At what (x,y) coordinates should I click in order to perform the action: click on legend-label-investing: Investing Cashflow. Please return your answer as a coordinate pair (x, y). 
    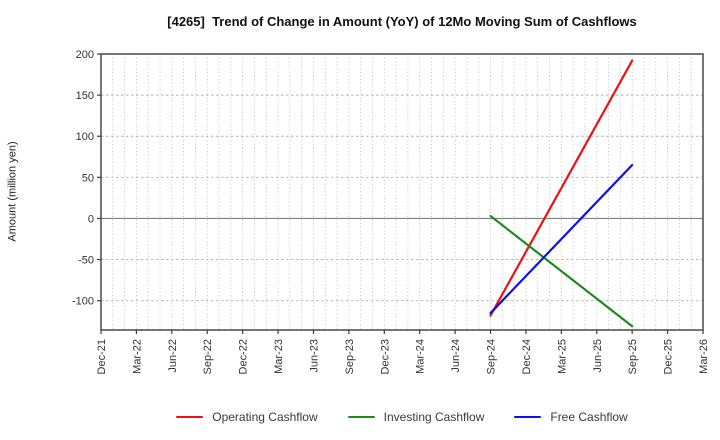
    Looking at the image, I should click on (434, 417).